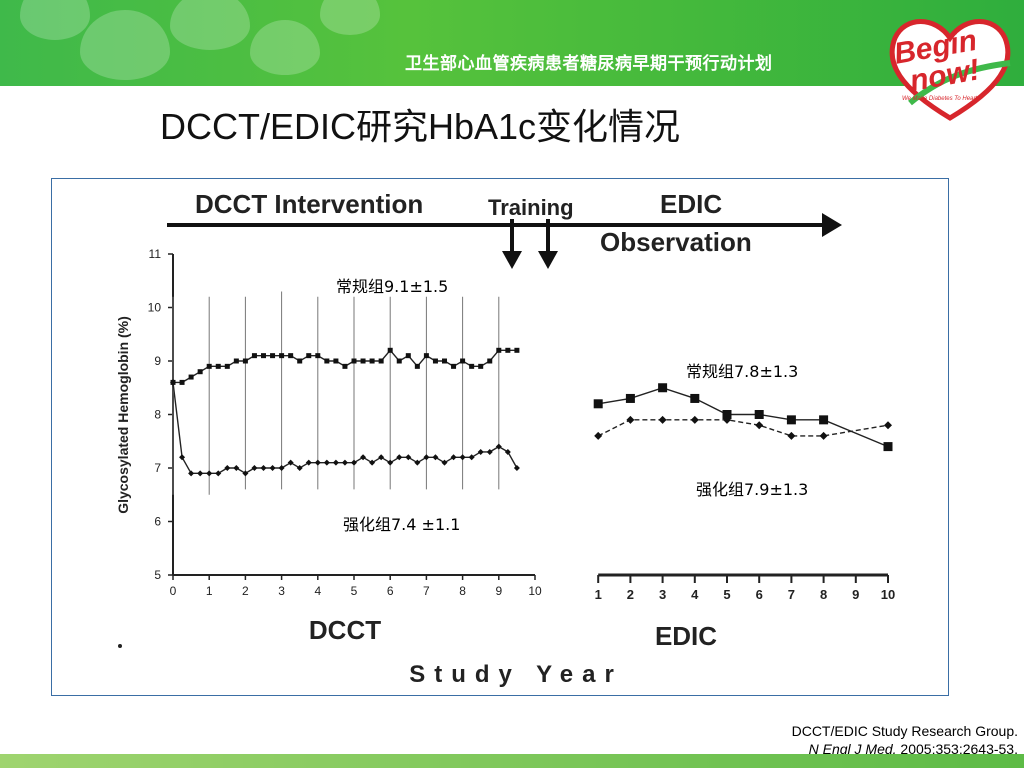 The image size is (1024, 768). Describe the element at coordinates (123, 415) in the screenshot. I see `y-axis-label: Glycosylated Hemoglobin (%)` at that location.